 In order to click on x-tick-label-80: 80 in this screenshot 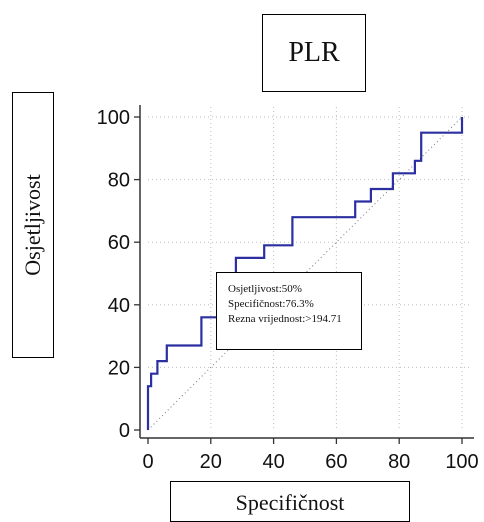, I will do `click(399, 462)`.